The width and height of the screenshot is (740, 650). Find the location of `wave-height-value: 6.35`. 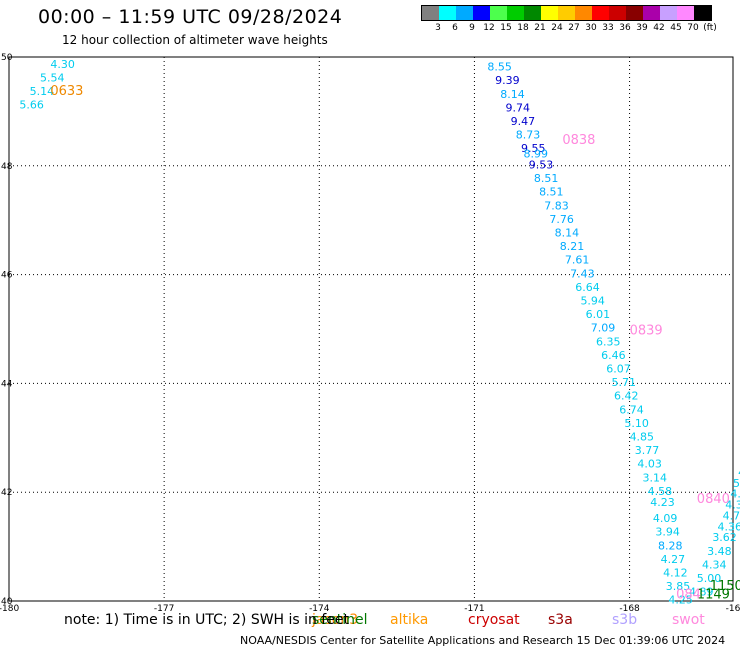

wave-height-value: 6.35 is located at coordinates (608, 341).